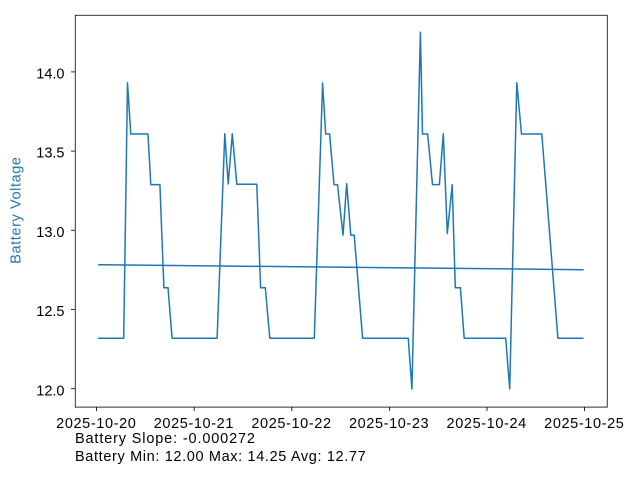 This screenshot has width=640, height=480. I want to click on svg-text: 13.5, so click(50, 154).